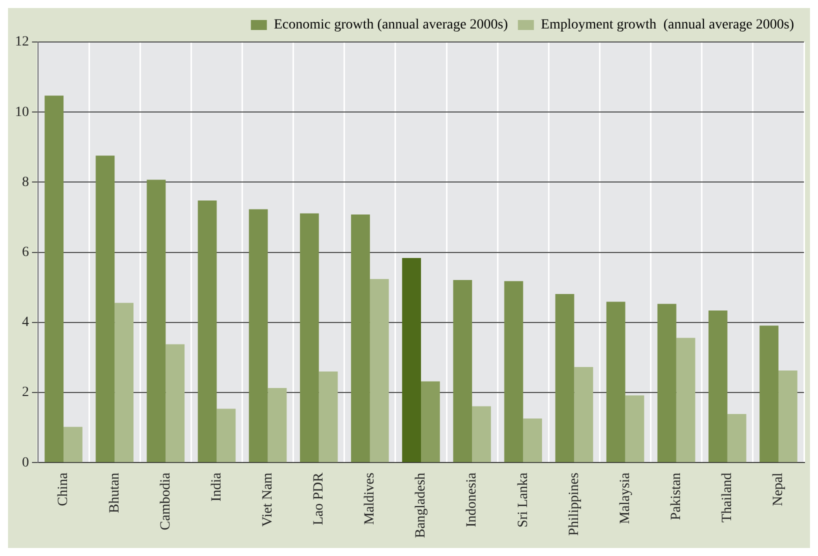  I want to click on x-tick-label: Malaysia, so click(625, 498).